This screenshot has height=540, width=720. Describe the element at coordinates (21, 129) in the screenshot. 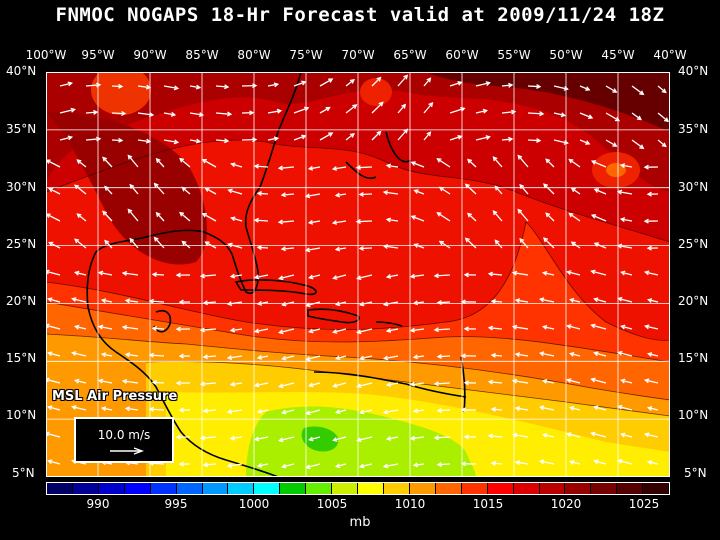

I see `lat-label-left: 35°N` at that location.